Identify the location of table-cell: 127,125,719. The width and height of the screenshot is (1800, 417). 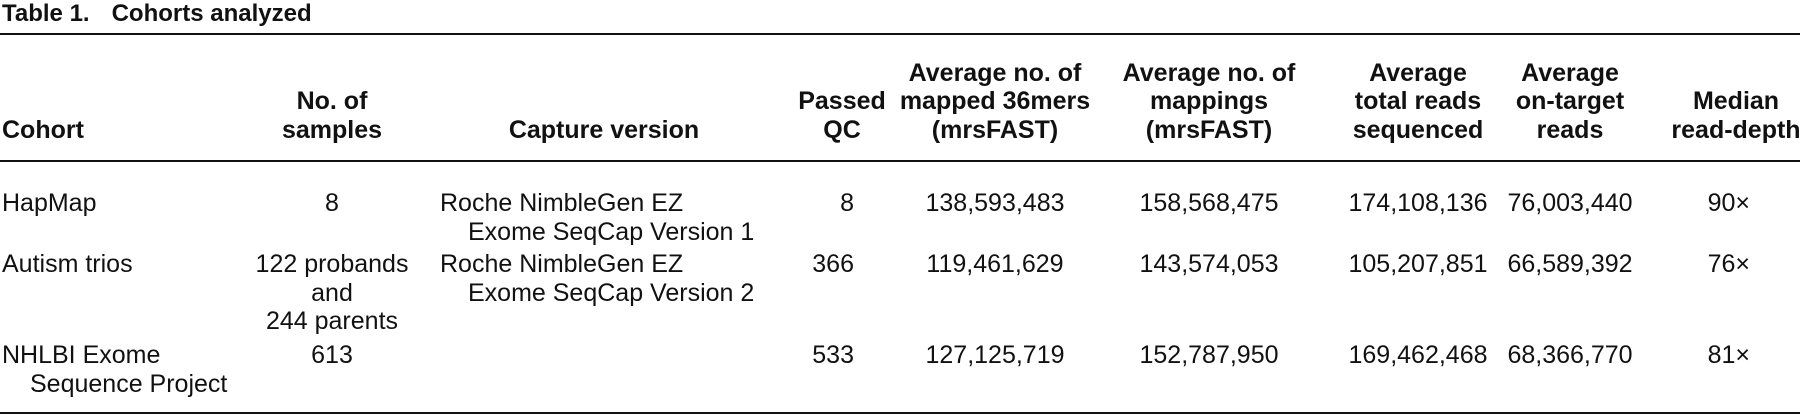
(995, 355).